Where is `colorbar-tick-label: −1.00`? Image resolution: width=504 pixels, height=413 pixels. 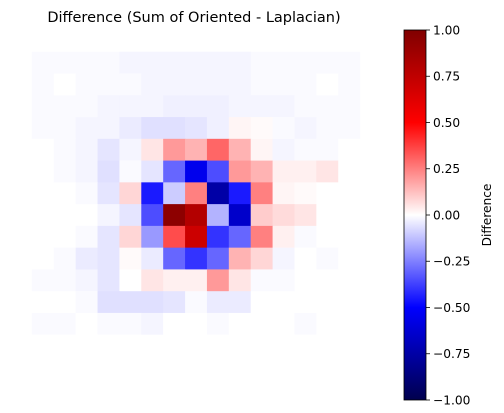 colorbar-tick-label: −1.00 is located at coordinates (451, 400).